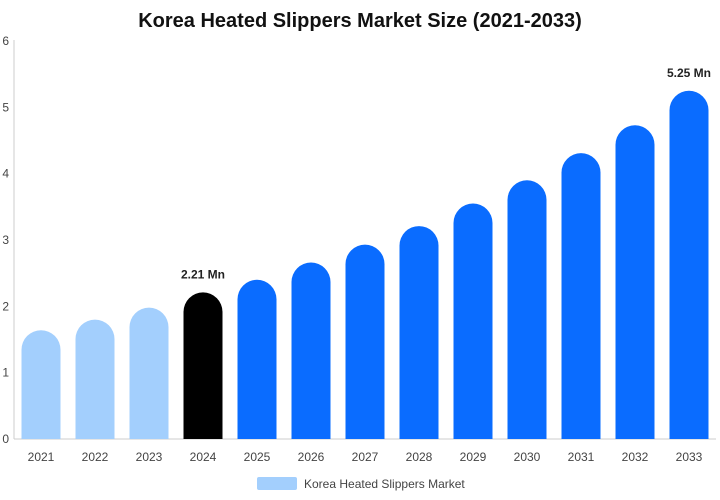 Image resolution: width=720 pixels, height=500 pixels. Describe the element at coordinates (149, 457) in the screenshot. I see `x-tick-label: 2023` at that location.